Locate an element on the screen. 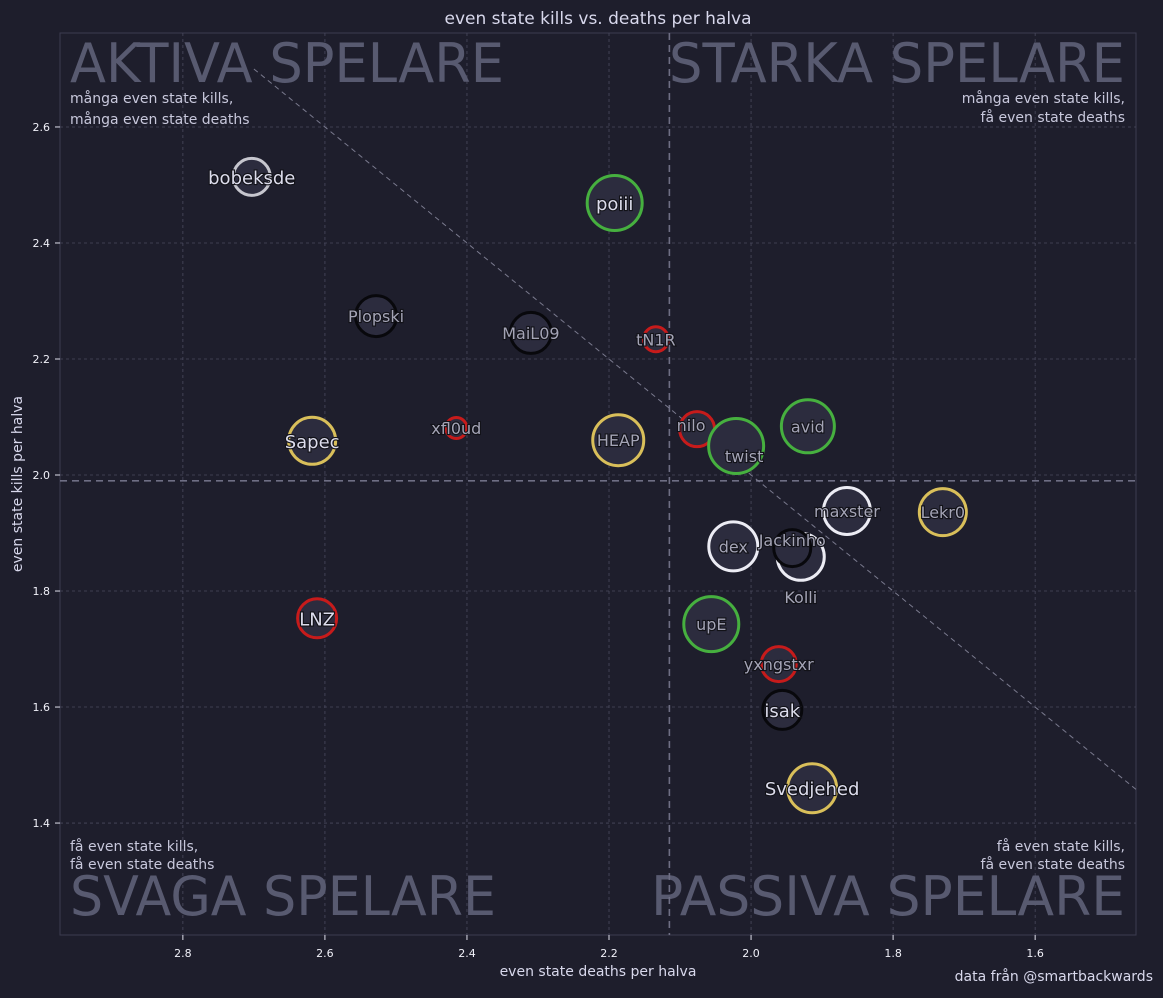 The height and width of the screenshot is (998, 1163). quadrant-title-bottom-right: PASSIVA SPELARE is located at coordinates (888, 896).